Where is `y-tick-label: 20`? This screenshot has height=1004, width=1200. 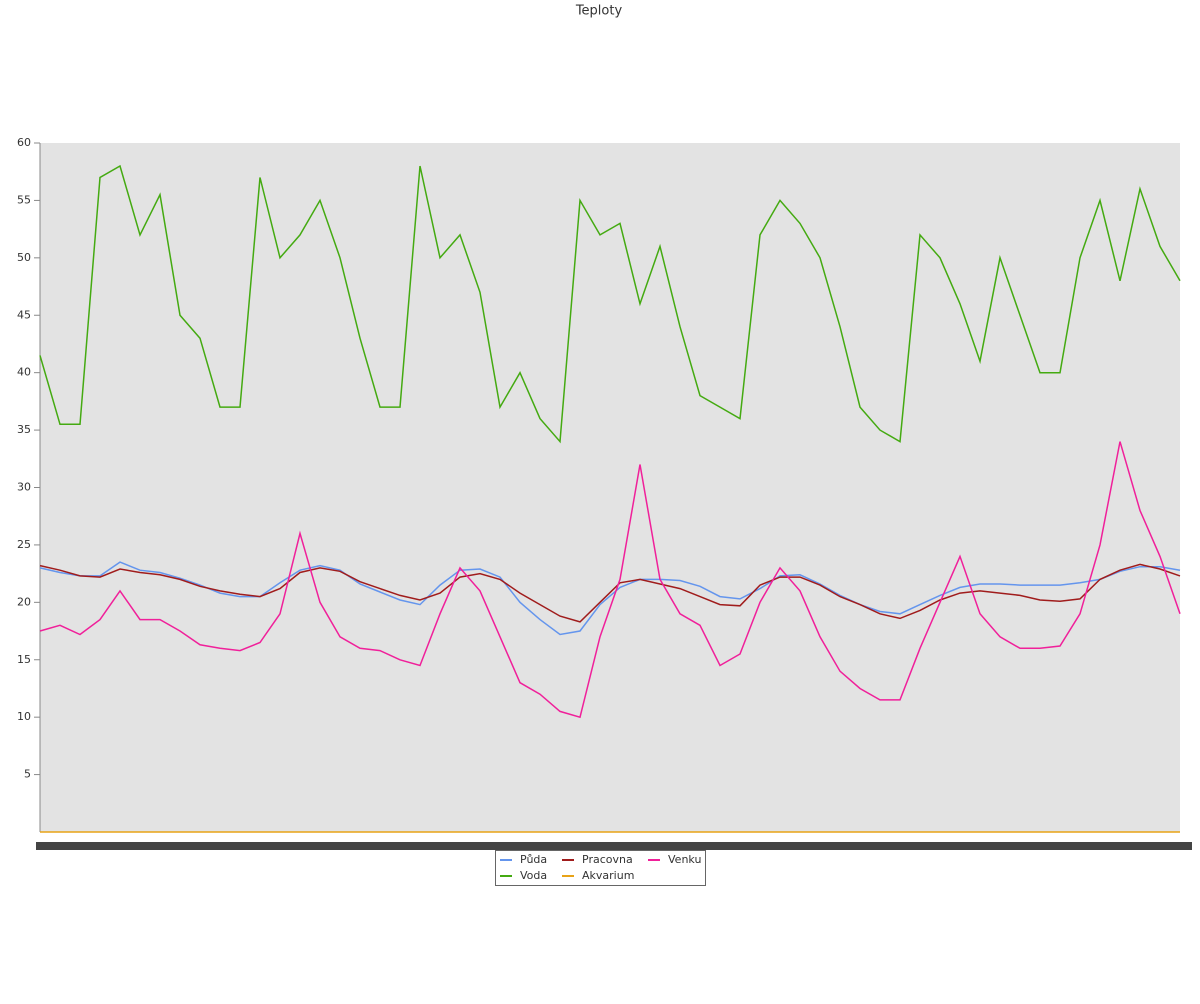 y-tick-label: 20 is located at coordinates (24, 601).